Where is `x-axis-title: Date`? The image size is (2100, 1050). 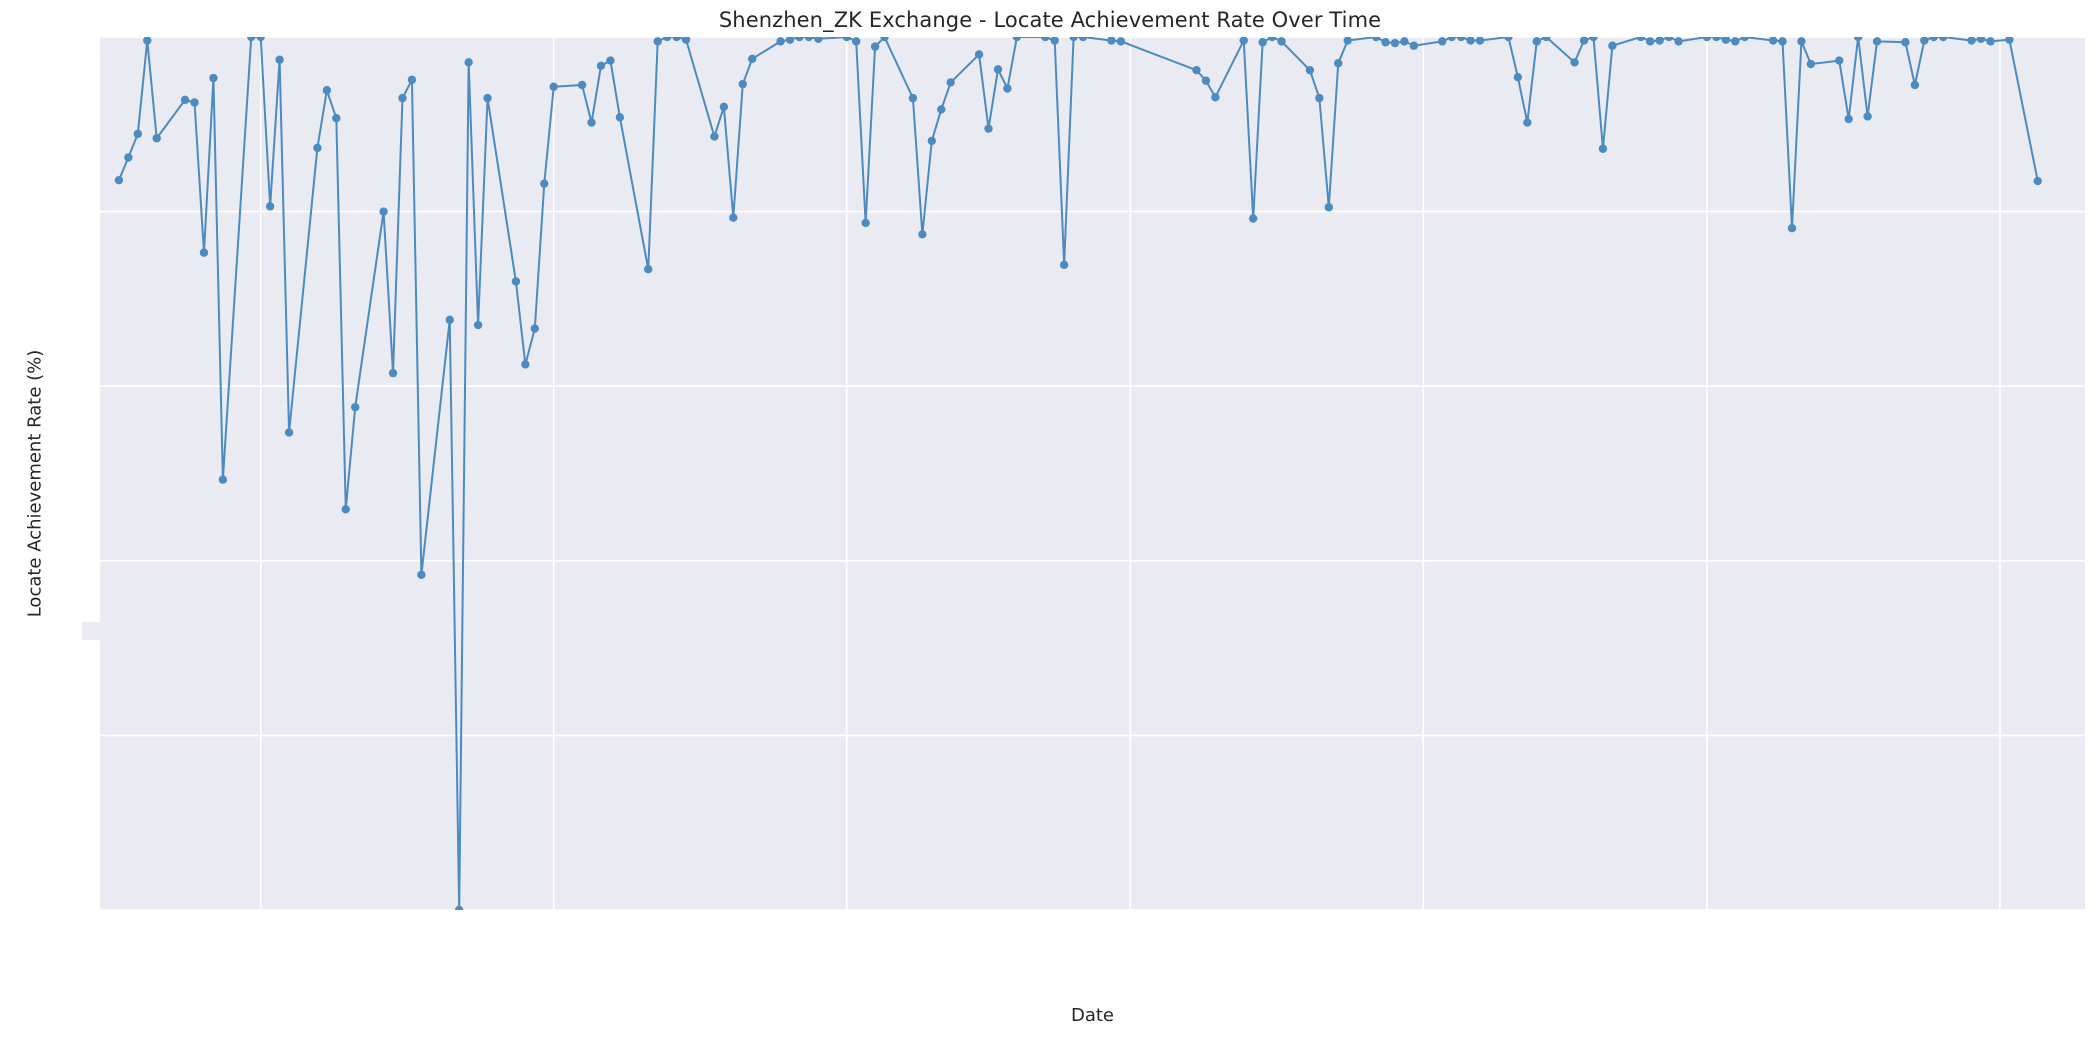
x-axis-title: Date is located at coordinates (1092, 1015).